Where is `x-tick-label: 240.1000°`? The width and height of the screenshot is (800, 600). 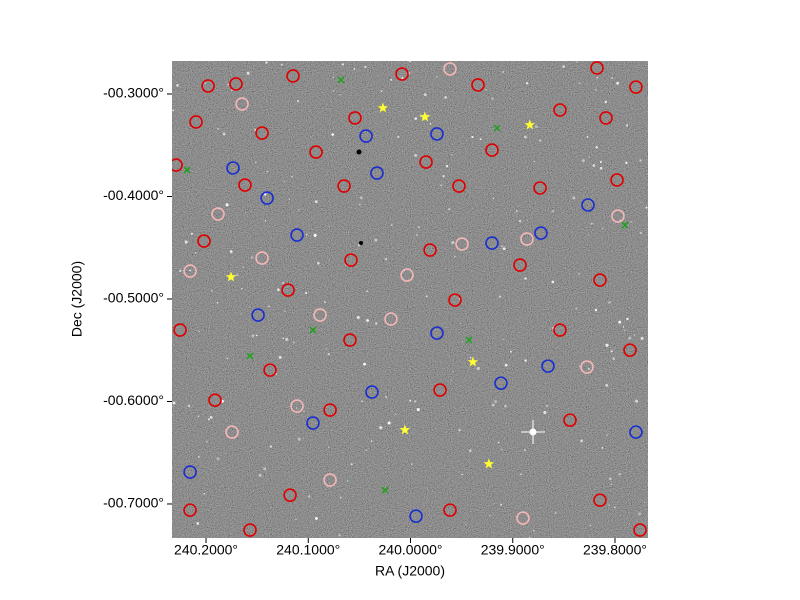 x-tick-label: 240.1000° is located at coordinates (308, 550).